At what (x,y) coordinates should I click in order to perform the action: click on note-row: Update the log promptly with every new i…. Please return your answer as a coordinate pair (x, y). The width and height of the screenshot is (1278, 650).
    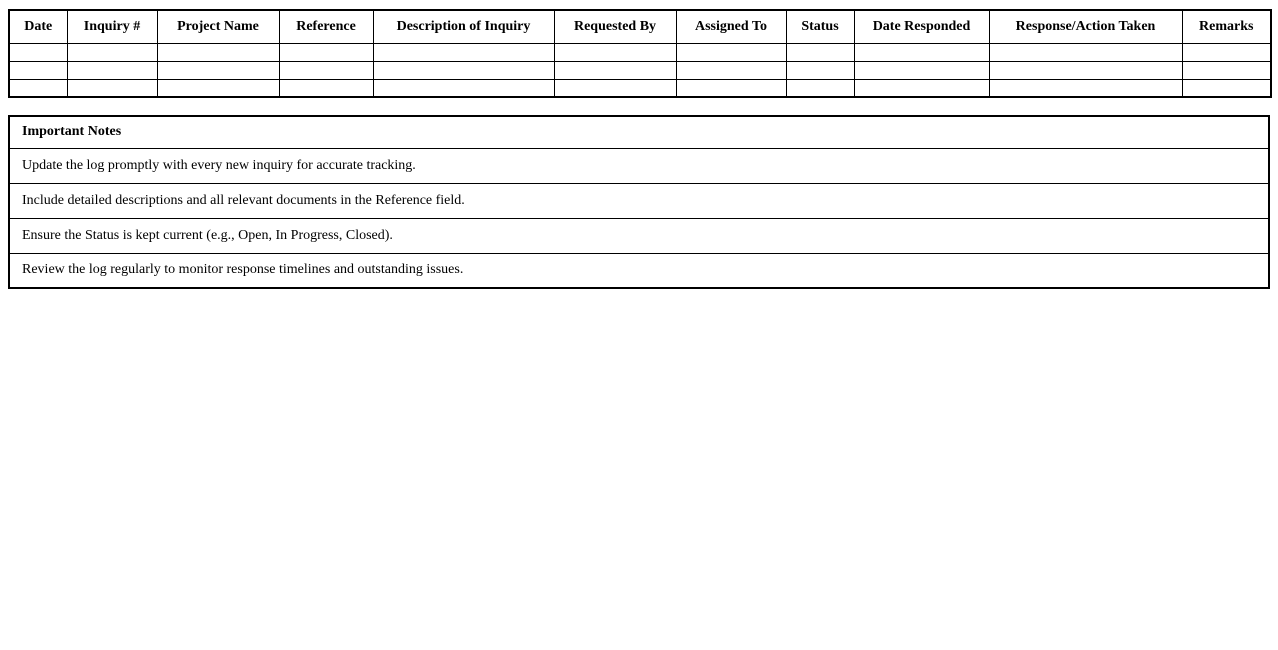
    Looking at the image, I should click on (639, 165).